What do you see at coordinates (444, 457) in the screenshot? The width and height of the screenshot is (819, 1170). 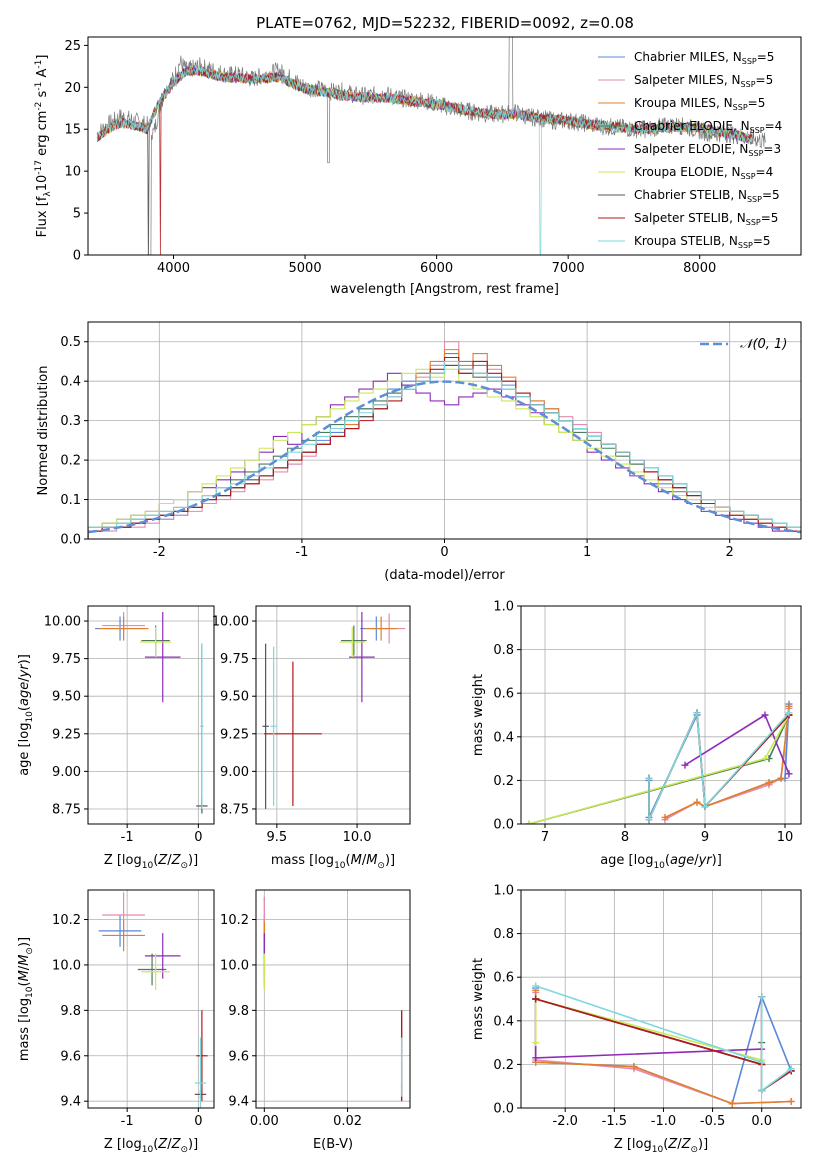 I see `gaussian-reference-line` at bounding box center [444, 457].